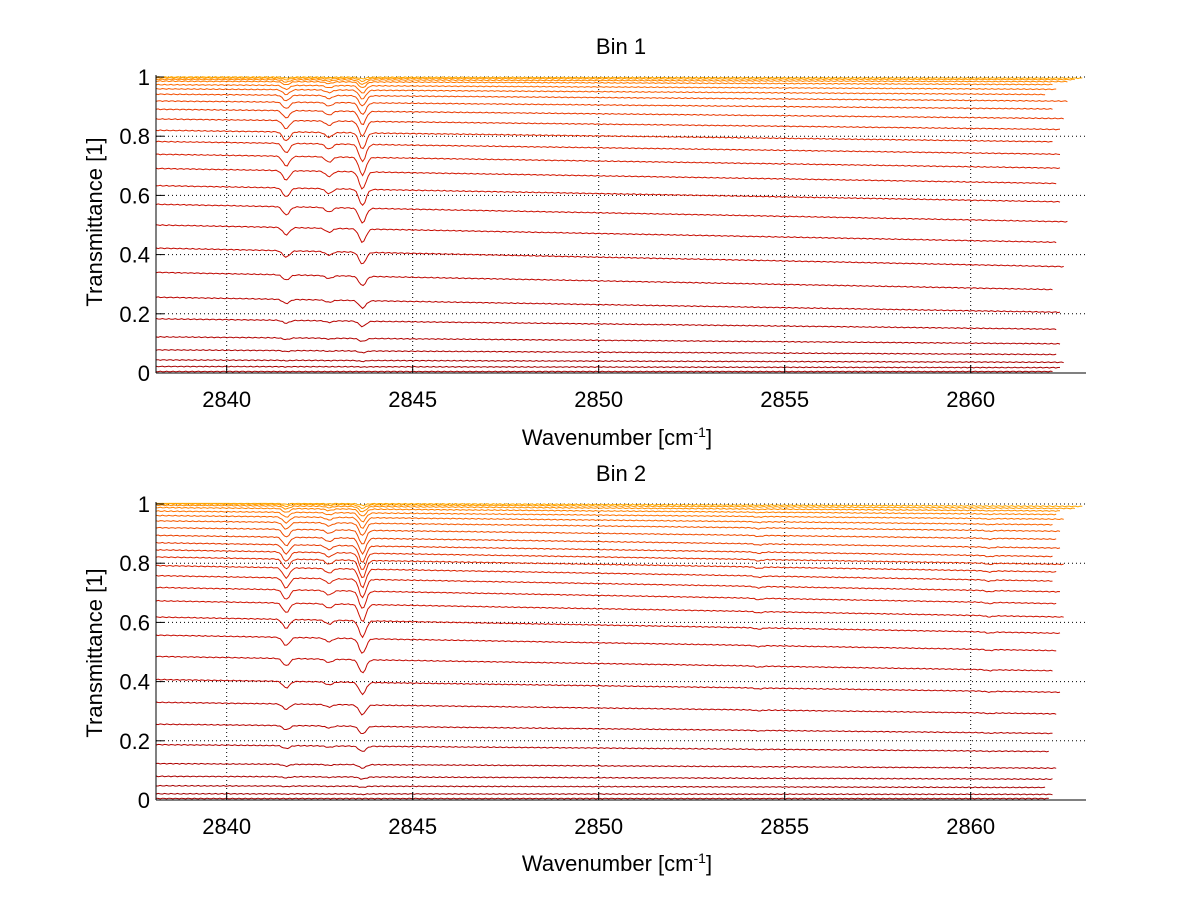 The width and height of the screenshot is (1200, 901). Describe the element at coordinates (621, 473) in the screenshot. I see `chart-title: Bin 2` at that location.